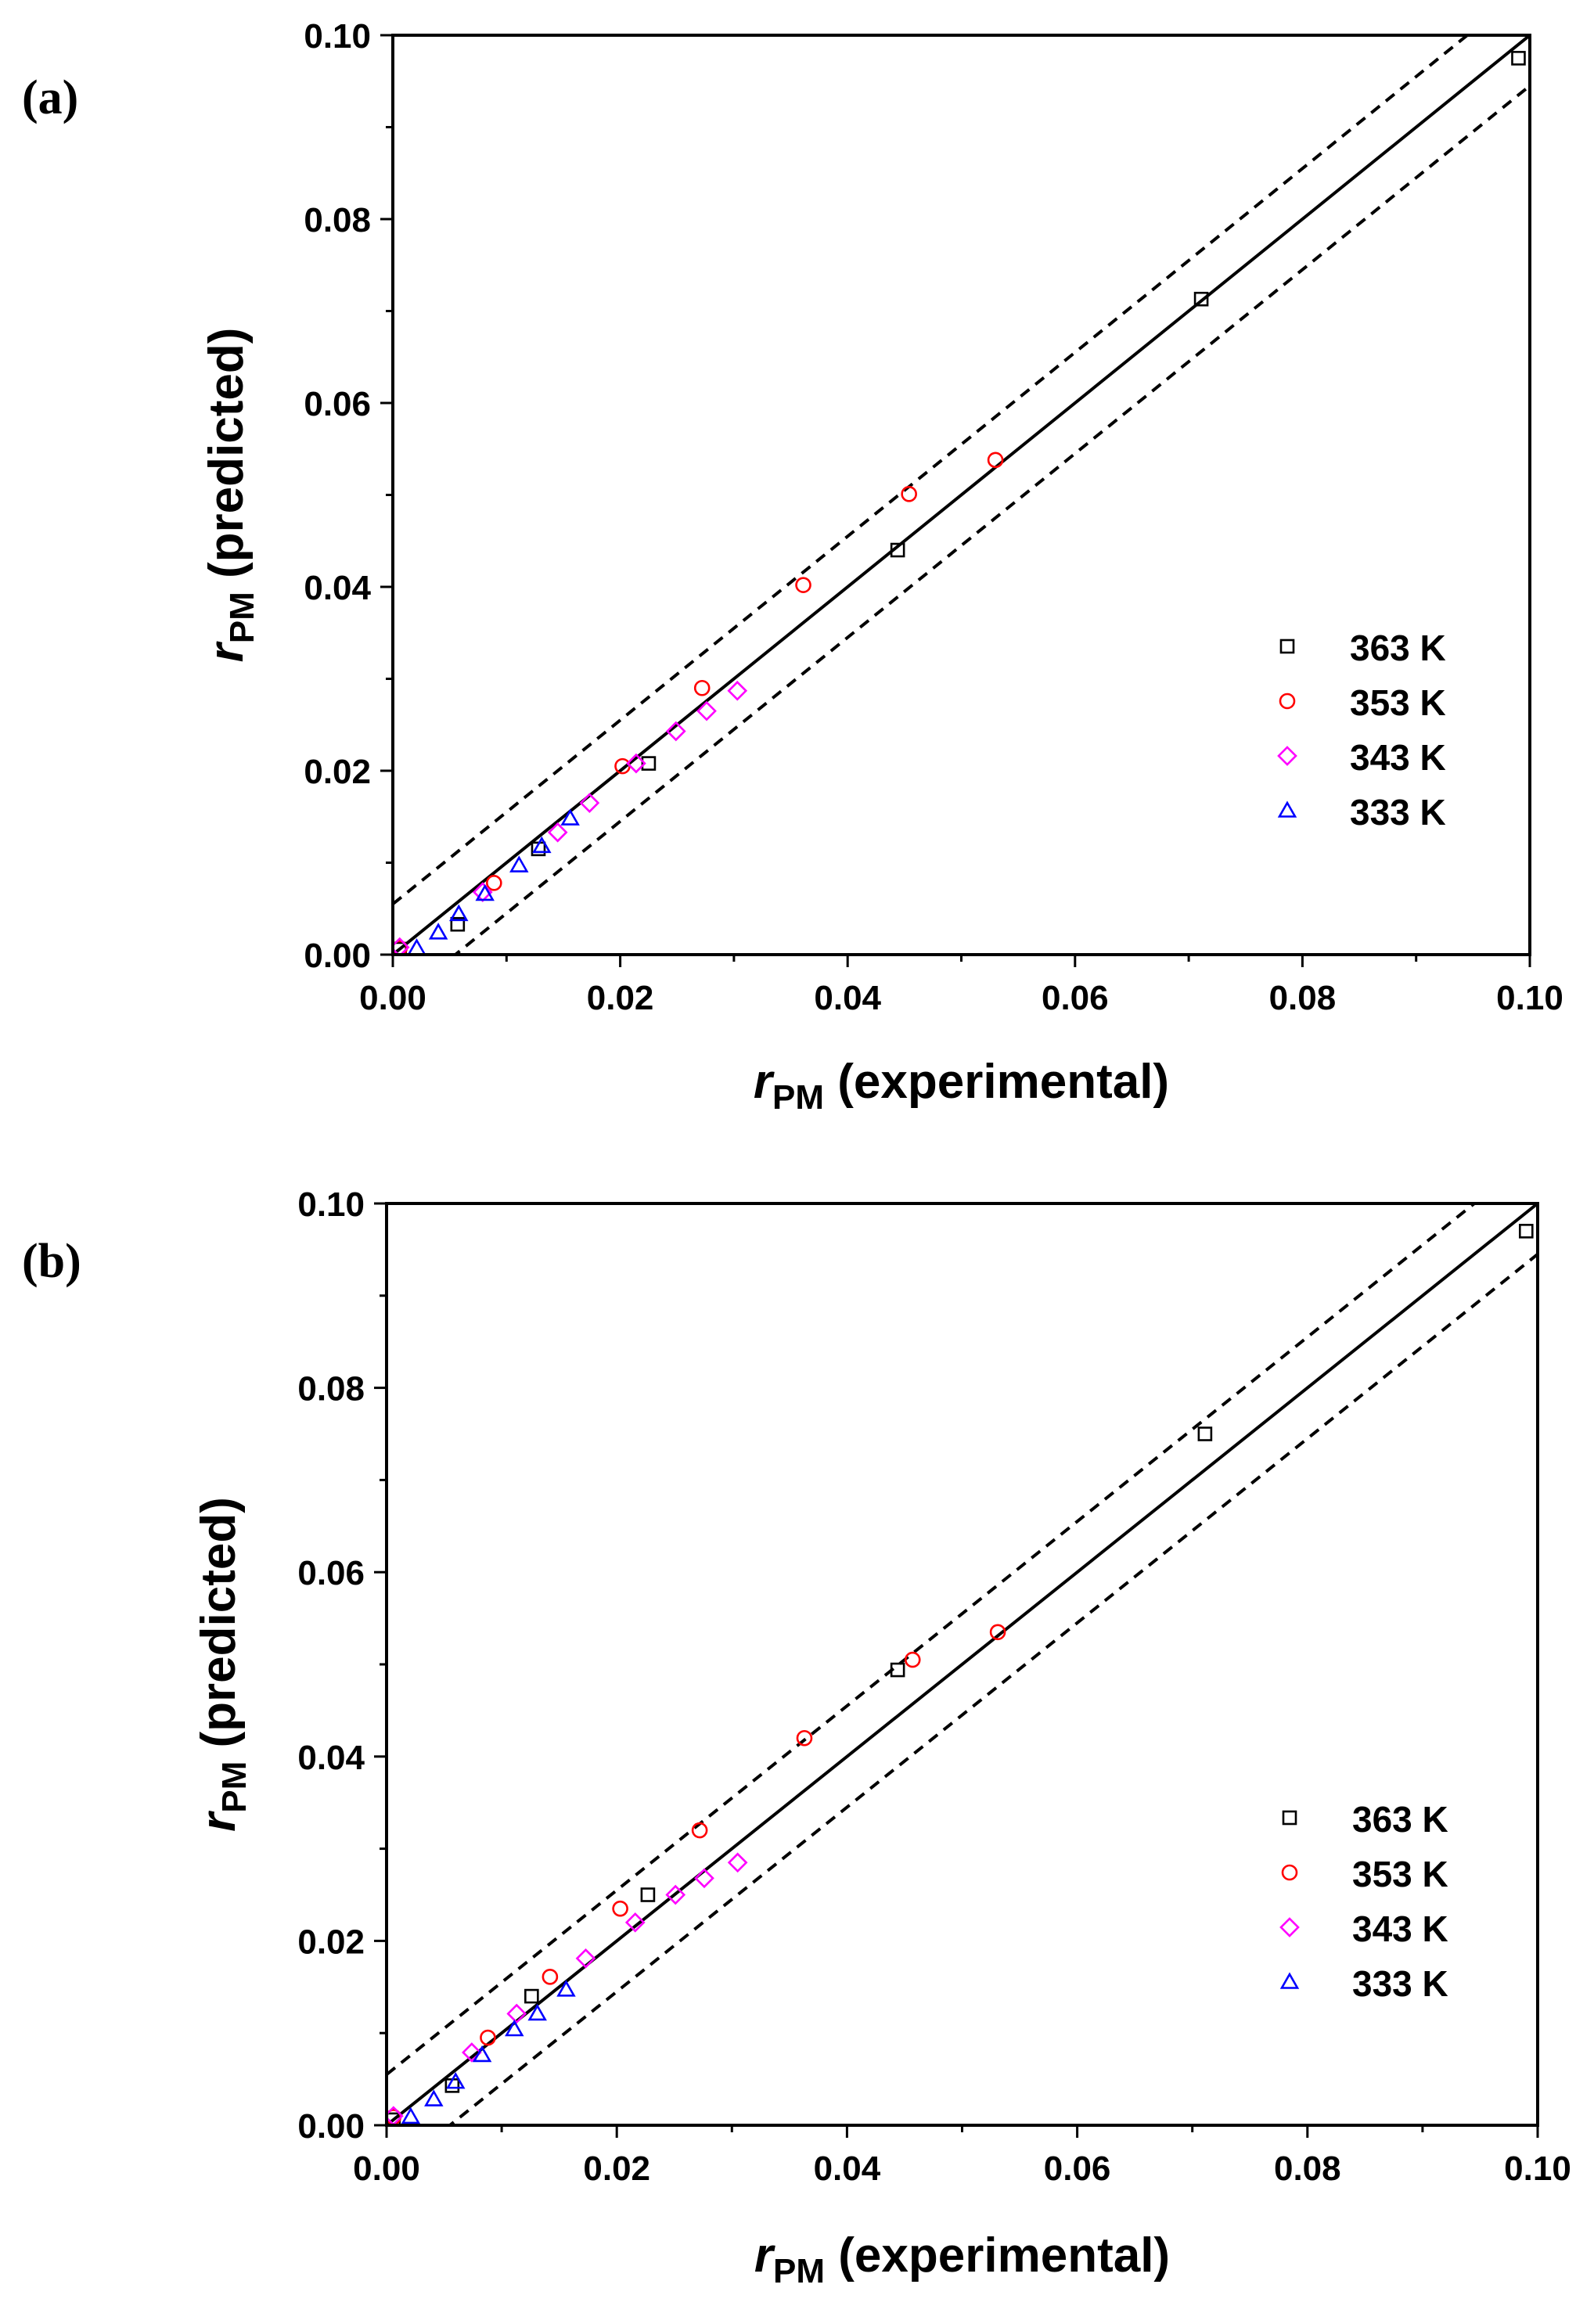 The image size is (1594, 2324). What do you see at coordinates (337, 404) in the screenshot?
I see `y-tick-label: 0.06` at bounding box center [337, 404].